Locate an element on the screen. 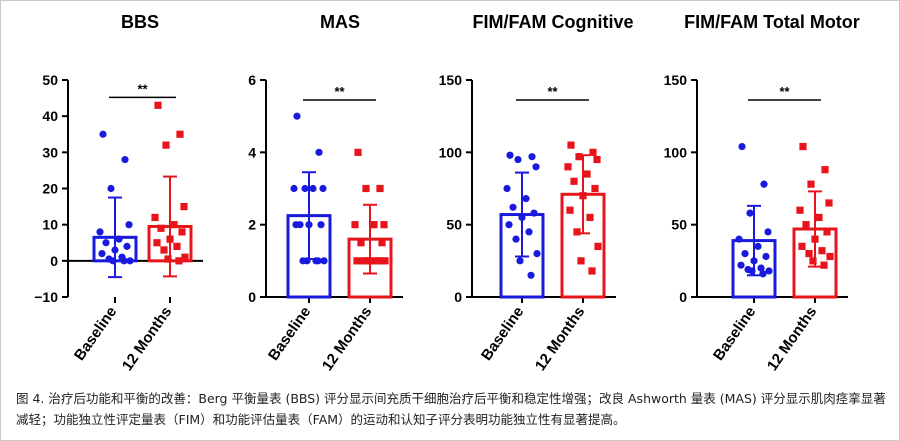 This screenshot has width=900, height=441. chart-1: MAS 0 2 4 6 ** Baseline 12 Months is located at coordinates (325, 193).